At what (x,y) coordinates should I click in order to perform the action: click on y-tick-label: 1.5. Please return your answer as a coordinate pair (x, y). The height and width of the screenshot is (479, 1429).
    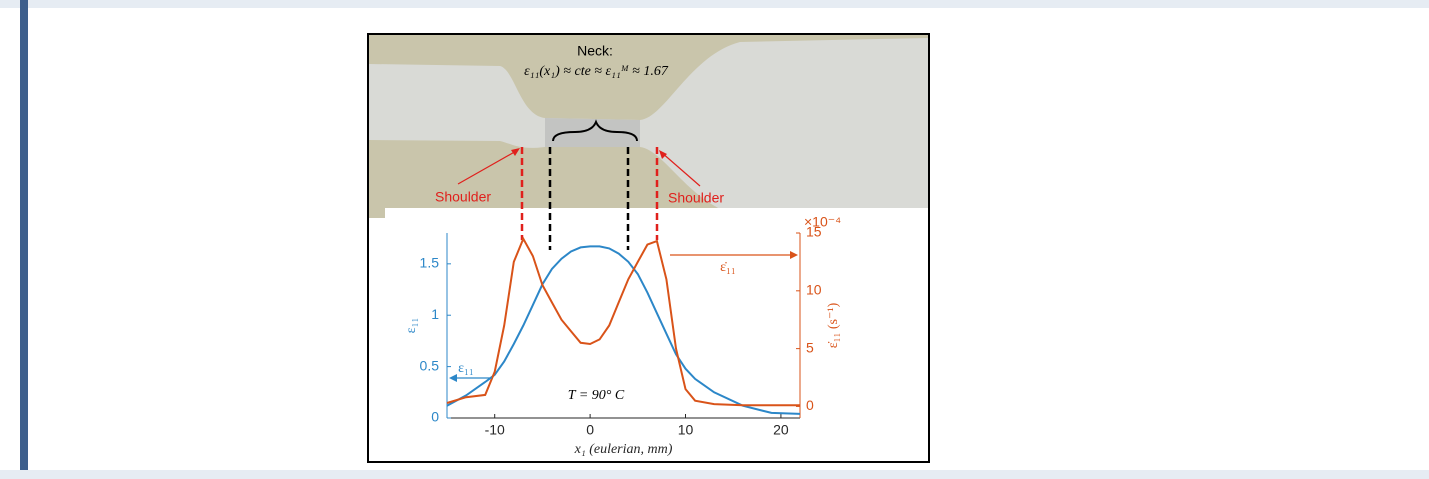
    Looking at the image, I should click on (430, 263).